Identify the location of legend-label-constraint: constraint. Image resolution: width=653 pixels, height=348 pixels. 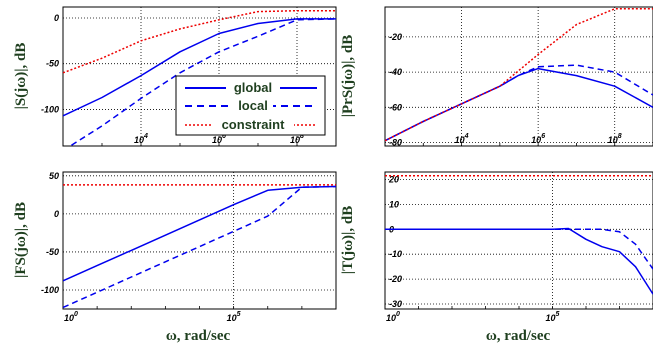
(254, 124).